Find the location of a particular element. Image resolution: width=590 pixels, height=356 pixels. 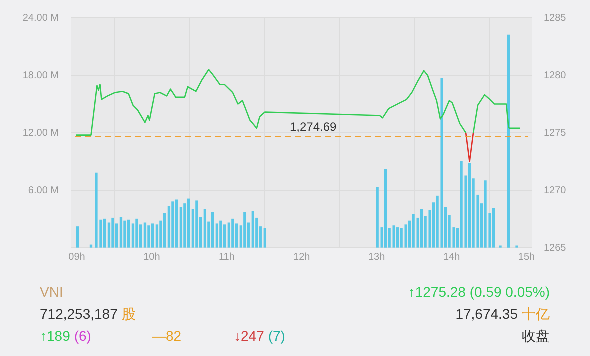

text: —82 is located at coordinates (167, 336).